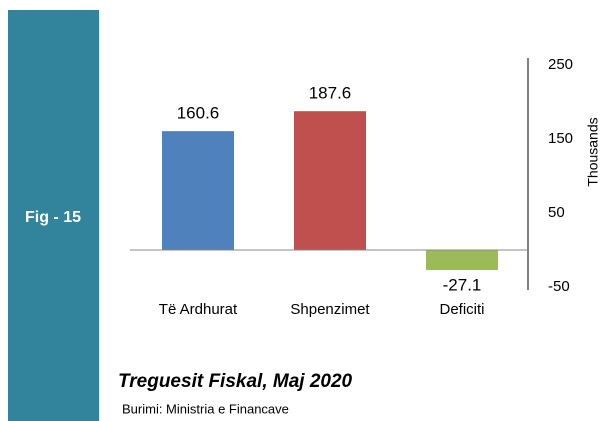  What do you see at coordinates (330, 309) in the screenshot?
I see `x-tick-label: Shpenzimet` at bounding box center [330, 309].